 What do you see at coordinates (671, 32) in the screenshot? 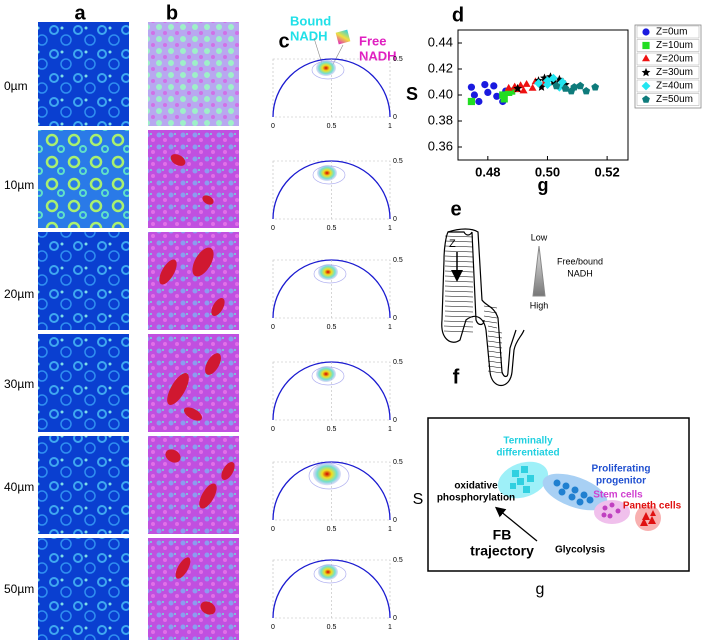
I see `legend-label: Z=0um` at bounding box center [671, 32].